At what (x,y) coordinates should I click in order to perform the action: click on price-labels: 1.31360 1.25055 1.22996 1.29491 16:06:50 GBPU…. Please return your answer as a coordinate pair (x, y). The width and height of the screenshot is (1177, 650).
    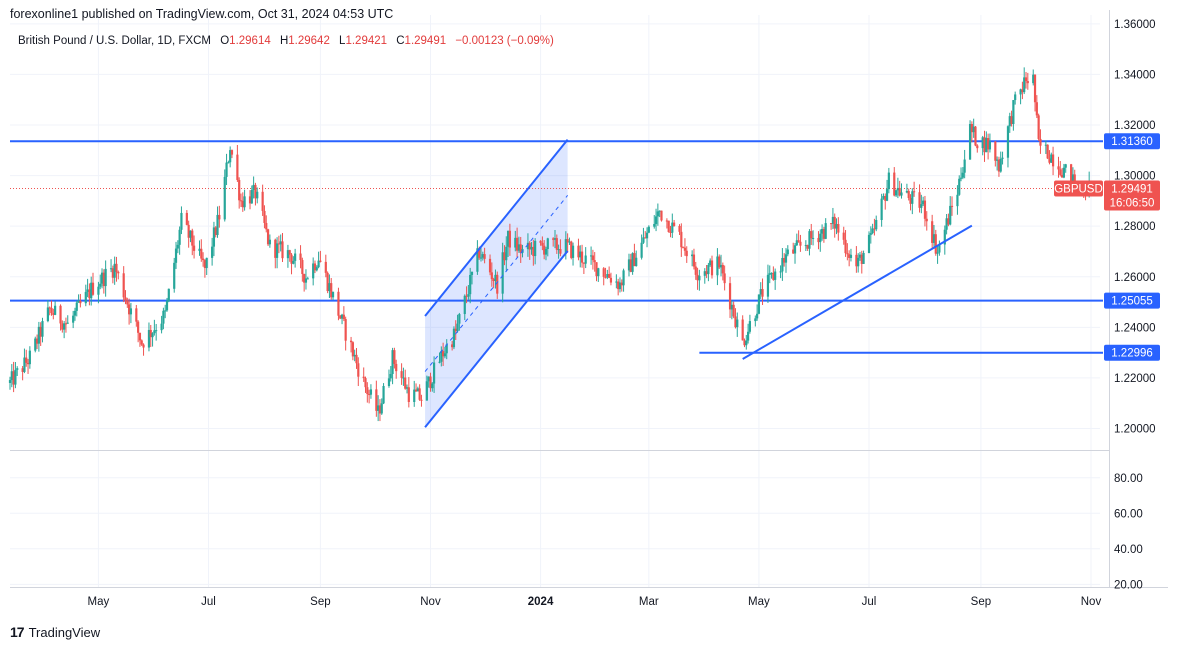
    Looking at the image, I should click on (1107, 247).